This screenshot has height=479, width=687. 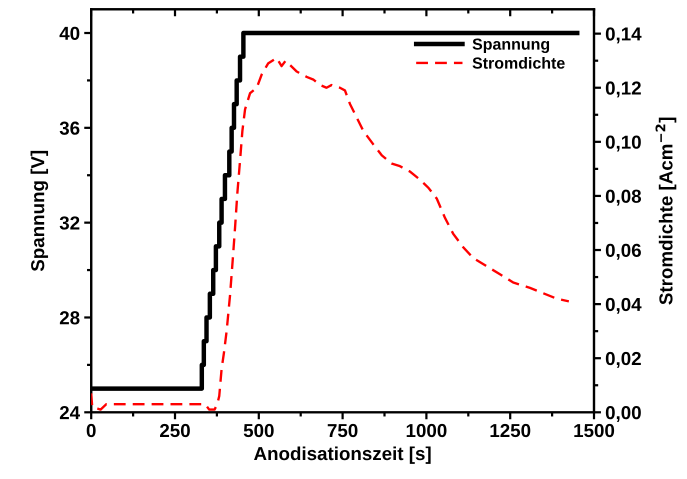 What do you see at coordinates (594, 431) in the screenshot?
I see `x-tick-label: 1500` at bounding box center [594, 431].